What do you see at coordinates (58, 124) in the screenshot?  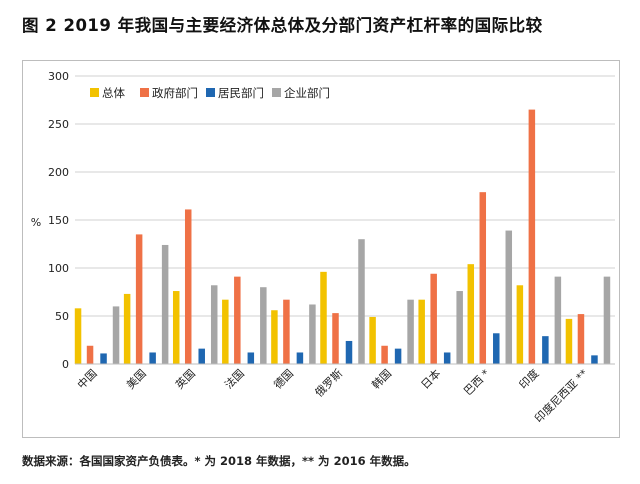 I see `y-tick-label: 250` at bounding box center [58, 124].